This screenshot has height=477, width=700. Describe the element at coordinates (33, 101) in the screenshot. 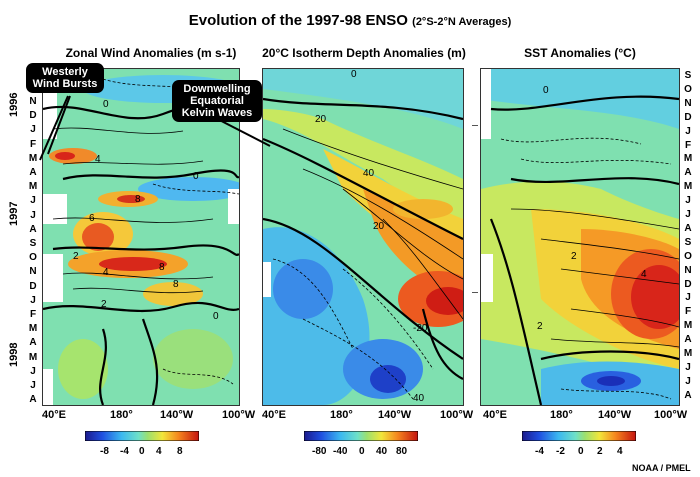

I see `month-label-left: N` at that location.